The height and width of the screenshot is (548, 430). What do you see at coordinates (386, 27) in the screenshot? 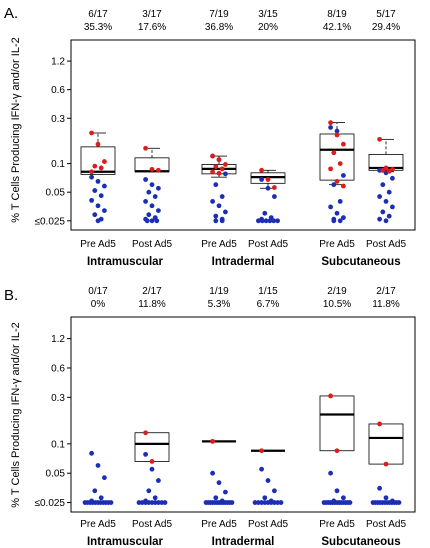
I see `responder-percent: 29.4%` at bounding box center [386, 27].